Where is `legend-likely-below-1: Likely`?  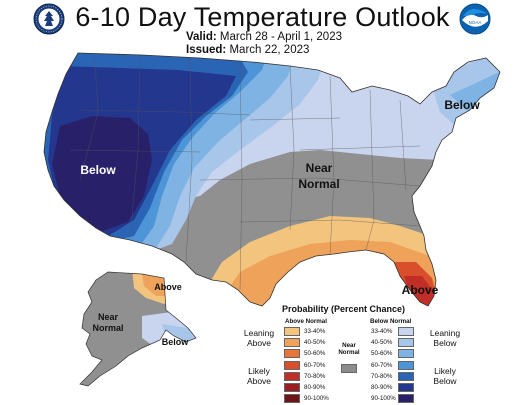
legend-likely-below-1: Likely is located at coordinates (445, 371).